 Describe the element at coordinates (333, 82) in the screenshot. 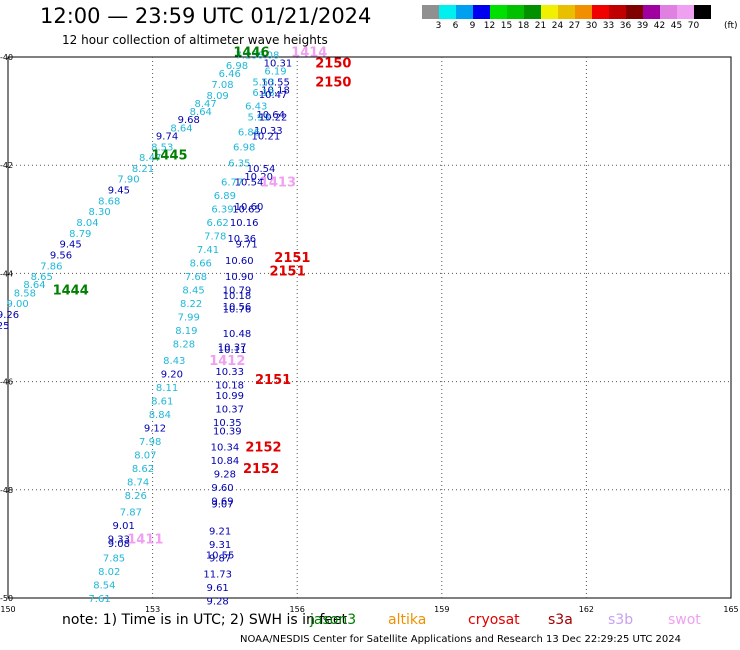

I see `track-label: 2150` at that location.